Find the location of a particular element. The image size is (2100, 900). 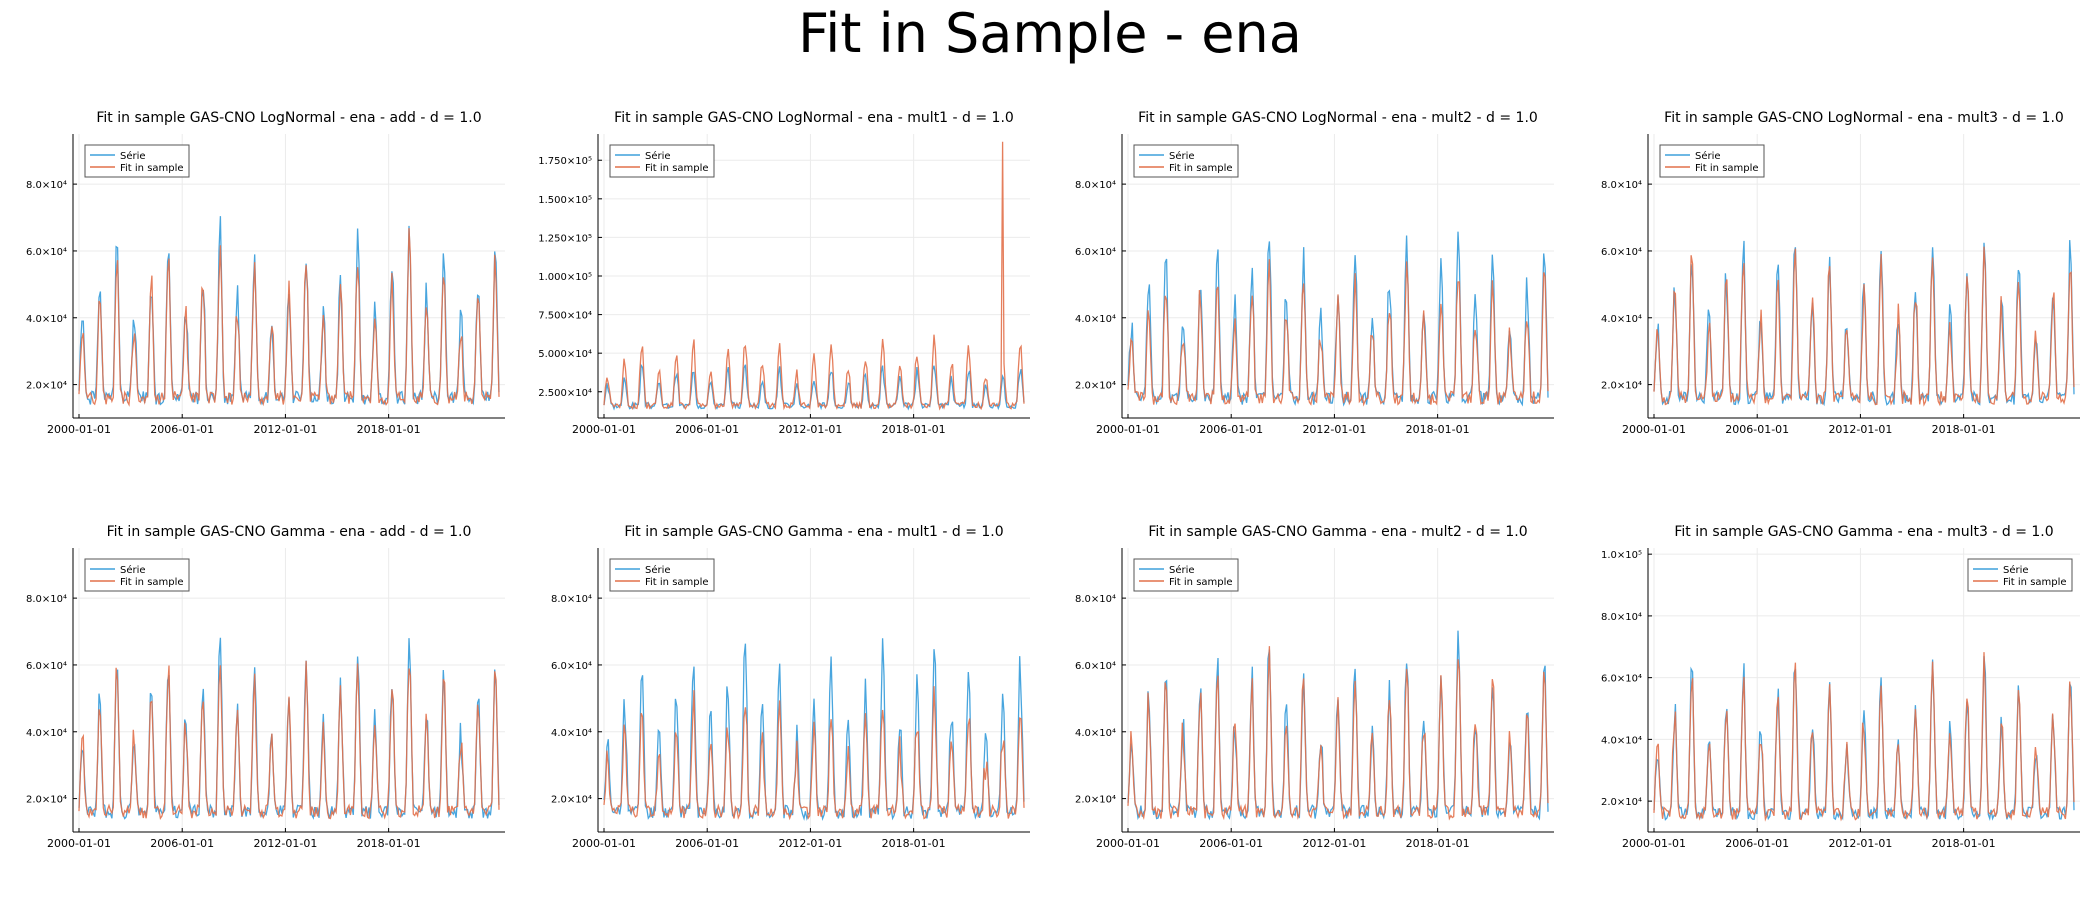

y-tick-label: 1.0×10⁵ is located at coordinates (1621, 555).